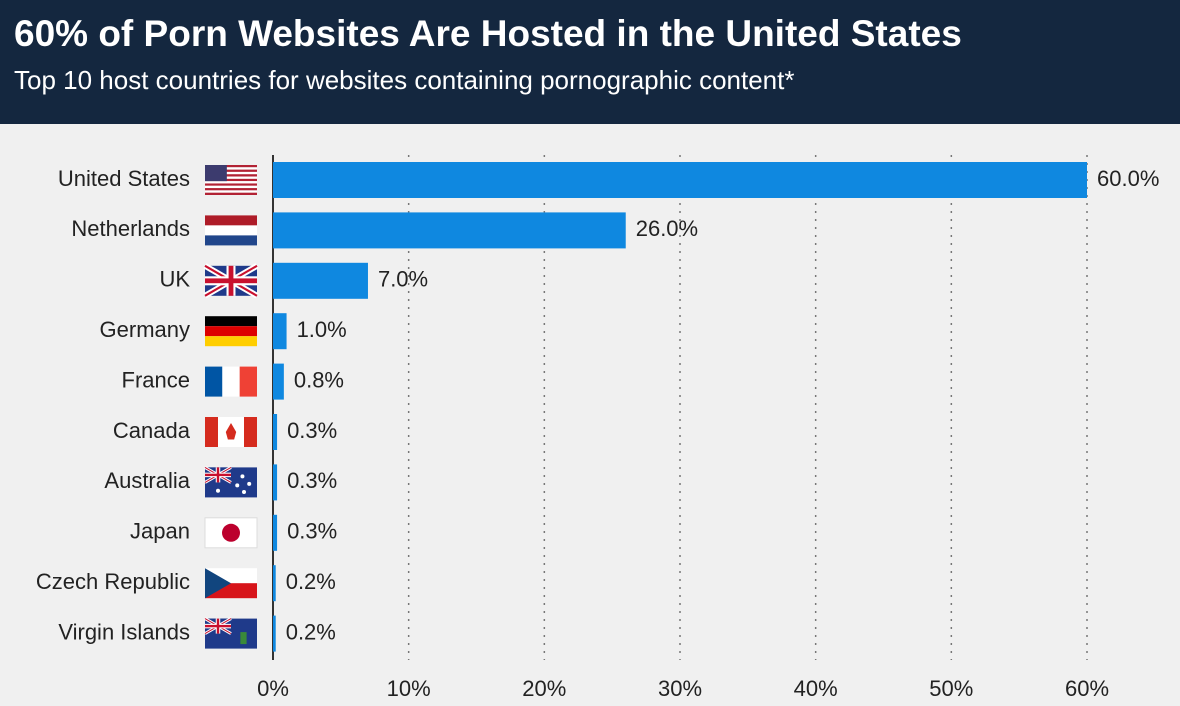  Describe the element at coordinates (160, 531) in the screenshot. I see `y-tick-label: Japan` at that location.